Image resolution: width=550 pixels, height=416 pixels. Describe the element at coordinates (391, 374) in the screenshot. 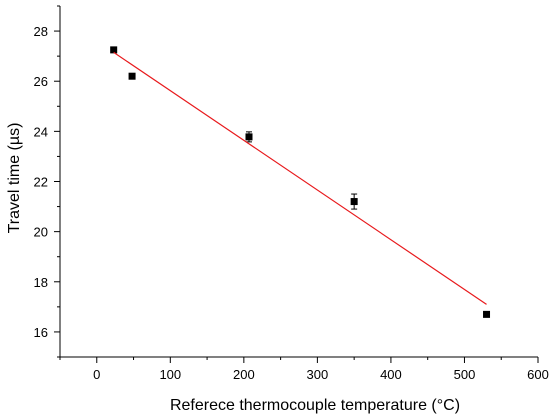

I see `x-tick-label-400: 400` at that location.